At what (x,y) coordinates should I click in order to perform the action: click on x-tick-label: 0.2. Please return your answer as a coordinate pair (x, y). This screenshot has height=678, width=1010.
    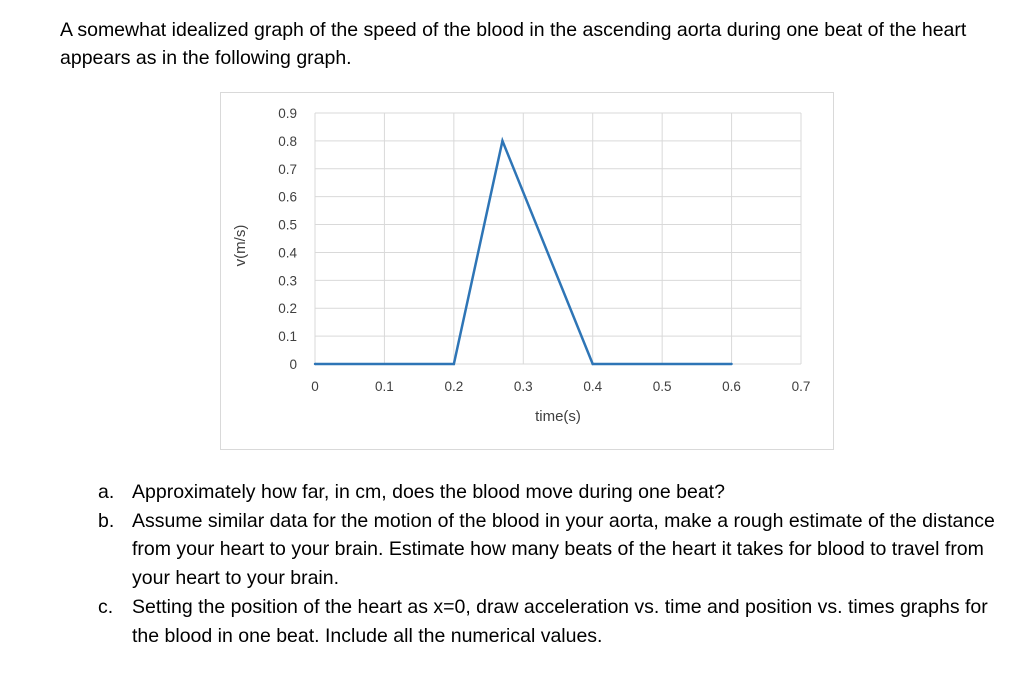
    Looking at the image, I should click on (453, 386).